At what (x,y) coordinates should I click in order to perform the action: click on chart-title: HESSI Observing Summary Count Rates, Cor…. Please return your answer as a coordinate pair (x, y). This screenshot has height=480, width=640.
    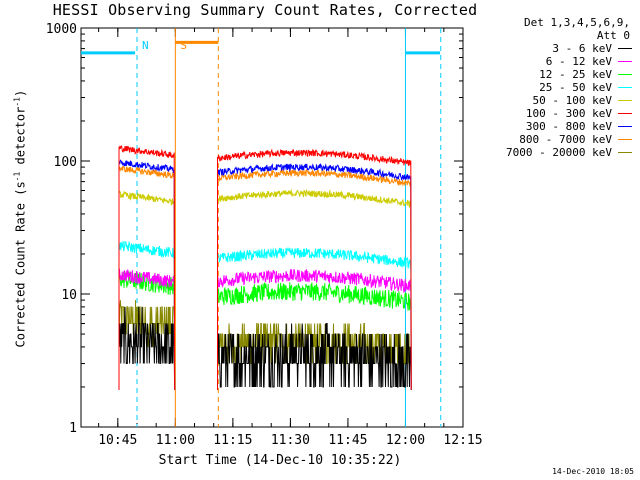
    Looking at the image, I should click on (265, 10).